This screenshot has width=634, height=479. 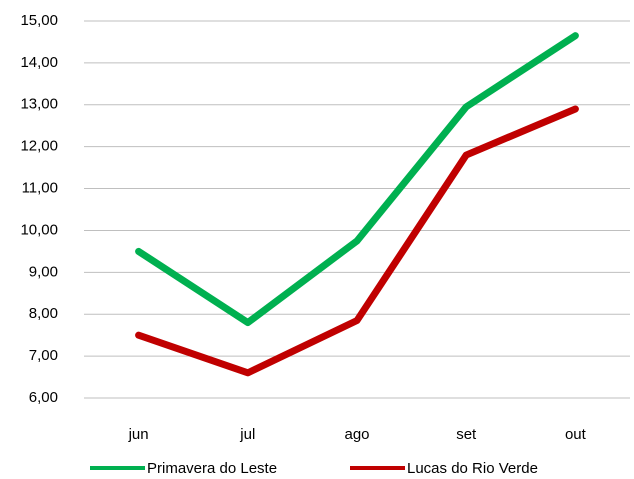 What do you see at coordinates (43, 271) in the screenshot?
I see `y-tick-label: 9,00` at bounding box center [43, 271].